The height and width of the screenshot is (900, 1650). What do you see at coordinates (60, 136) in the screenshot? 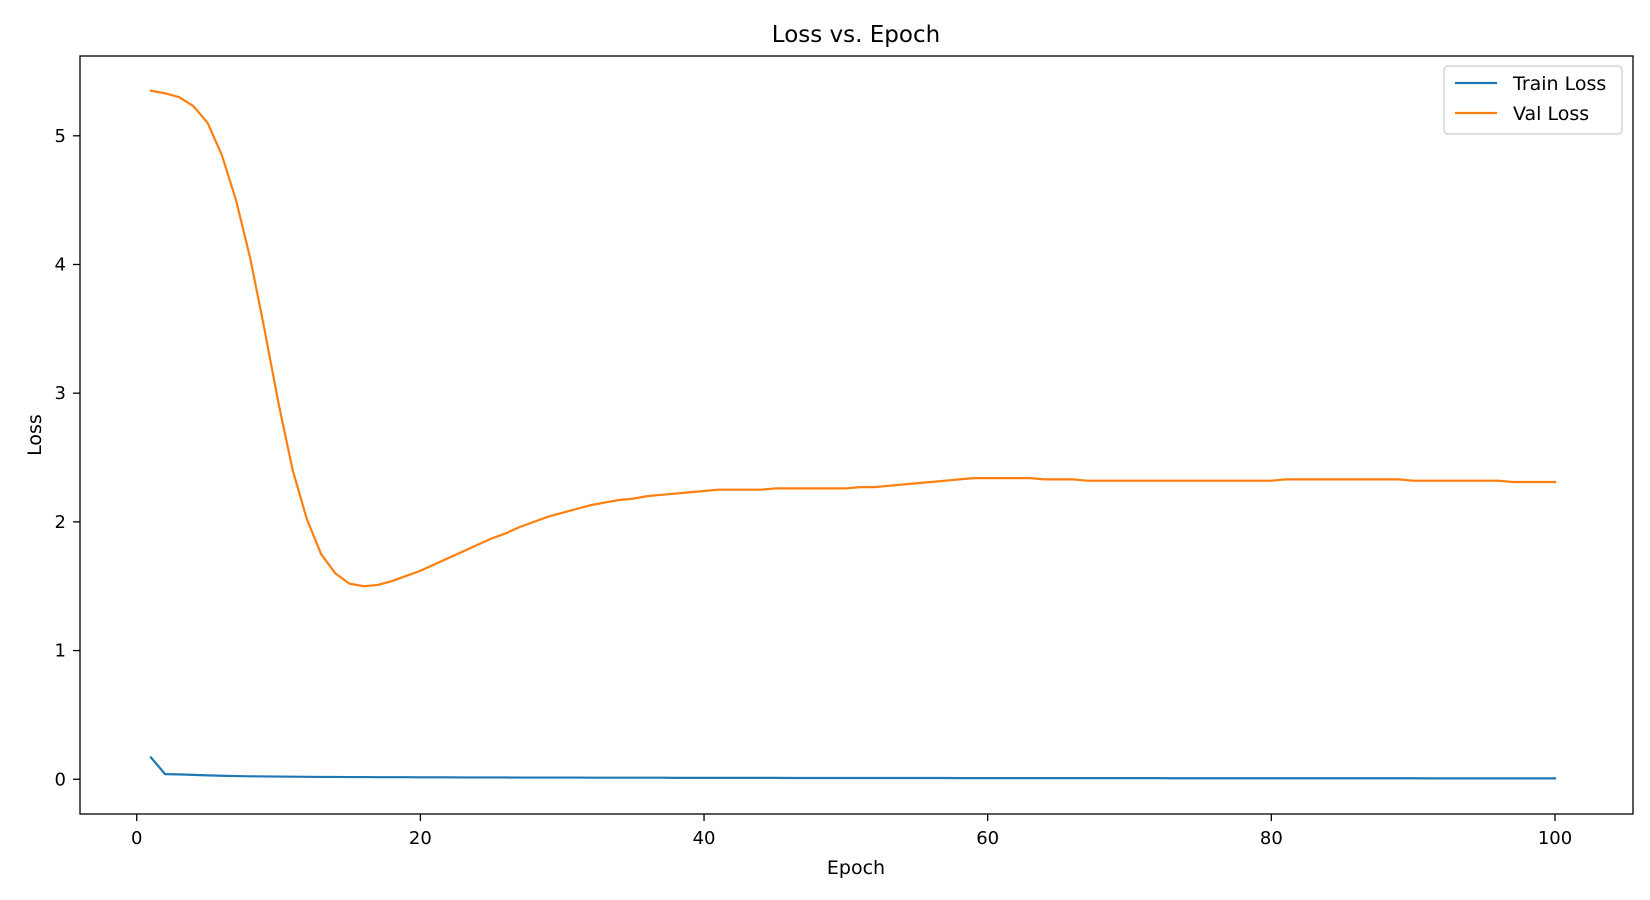
I see `y-tick-label: 5` at bounding box center [60, 136].